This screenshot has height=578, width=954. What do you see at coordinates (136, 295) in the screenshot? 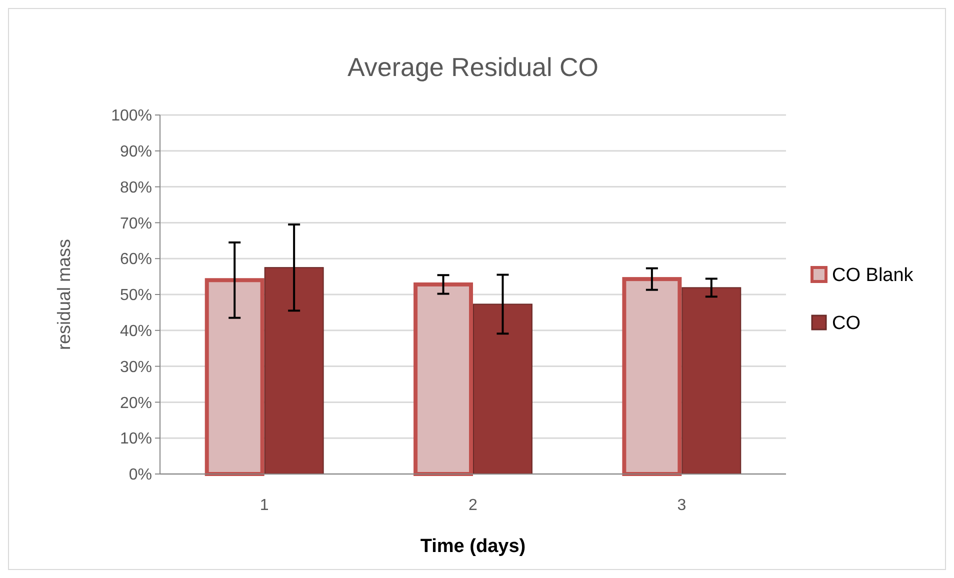
I see `y-tick-label: 50%` at bounding box center [136, 295].